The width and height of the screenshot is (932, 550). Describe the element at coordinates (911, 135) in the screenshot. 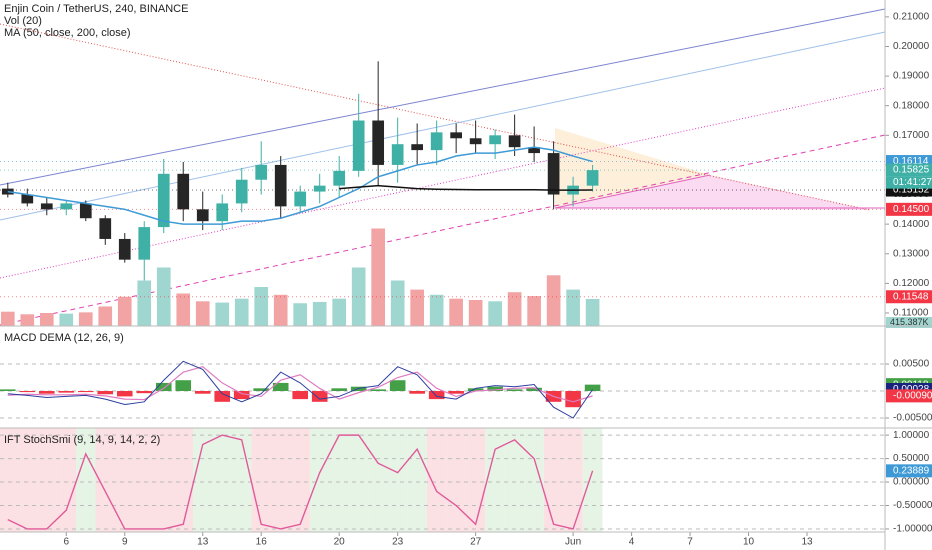

I see `y-tick-label: 0.17000` at that location.